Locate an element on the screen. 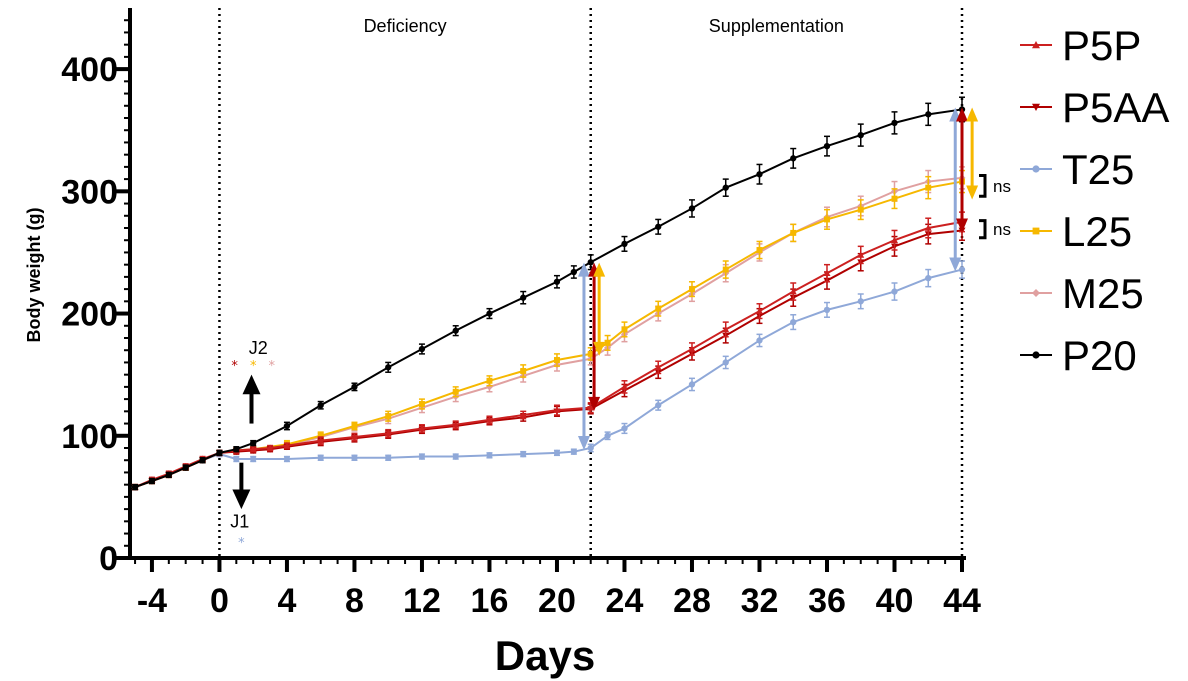 The width and height of the screenshot is (1188, 681). legend-label: P5AA is located at coordinates (1115, 107).